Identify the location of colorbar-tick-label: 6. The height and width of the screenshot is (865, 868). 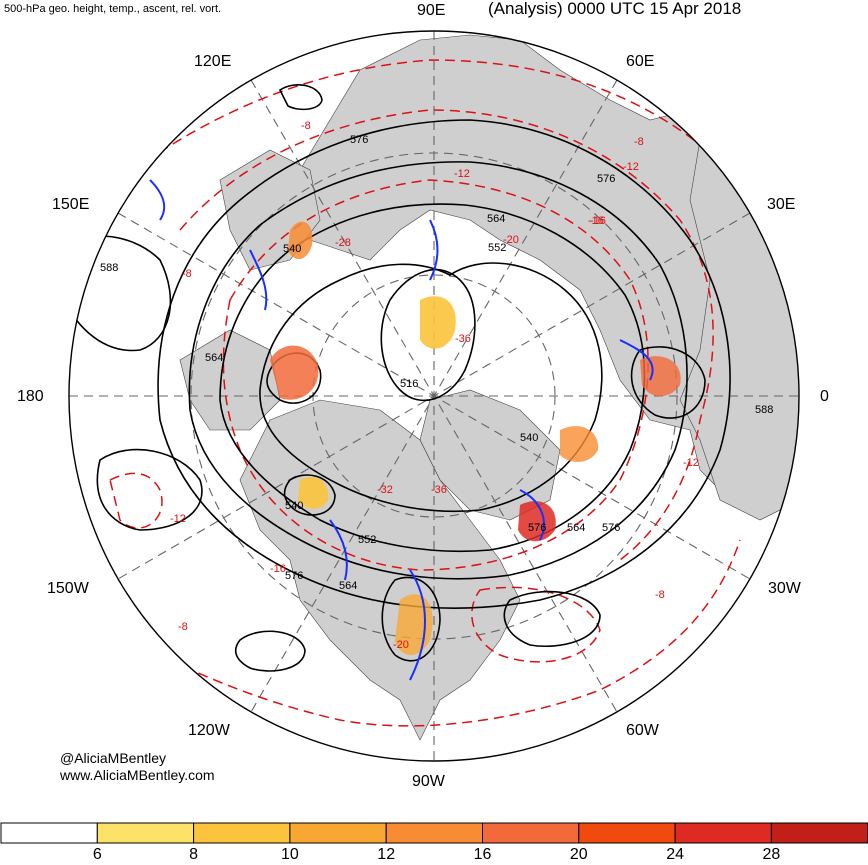
(97, 854).